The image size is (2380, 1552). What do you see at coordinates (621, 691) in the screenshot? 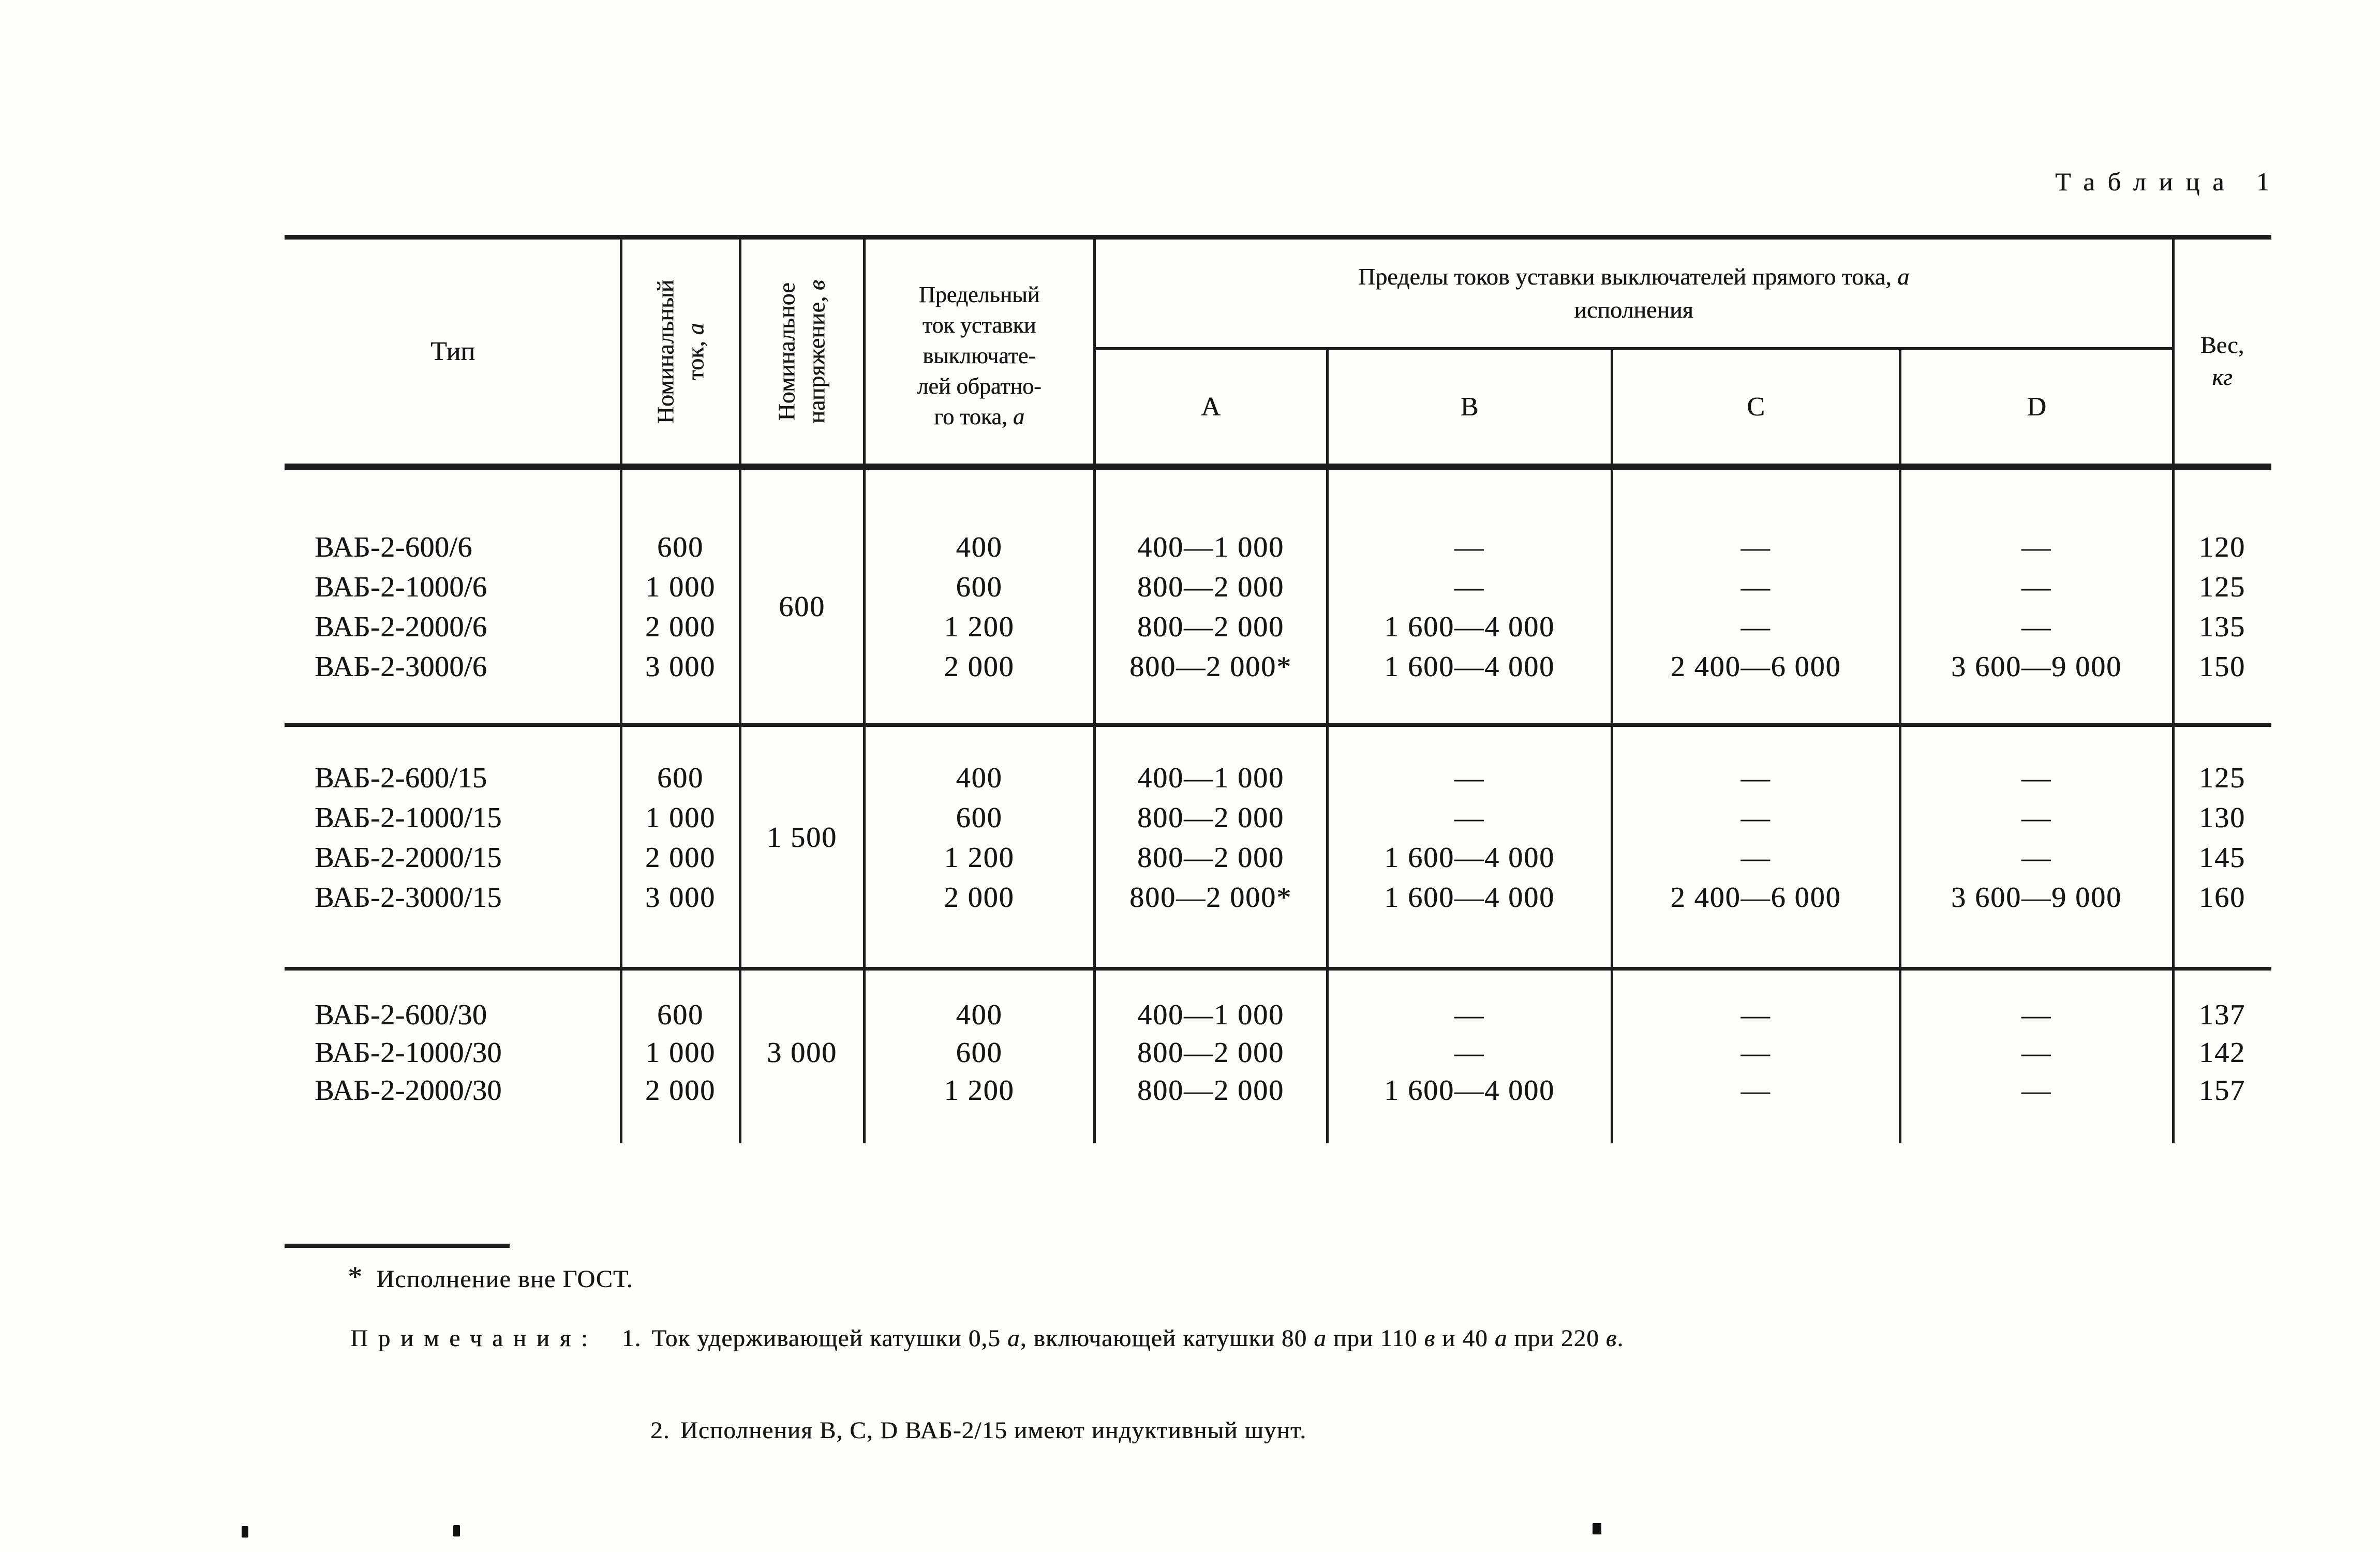
I see `rule-col-type-end` at bounding box center [621, 691].